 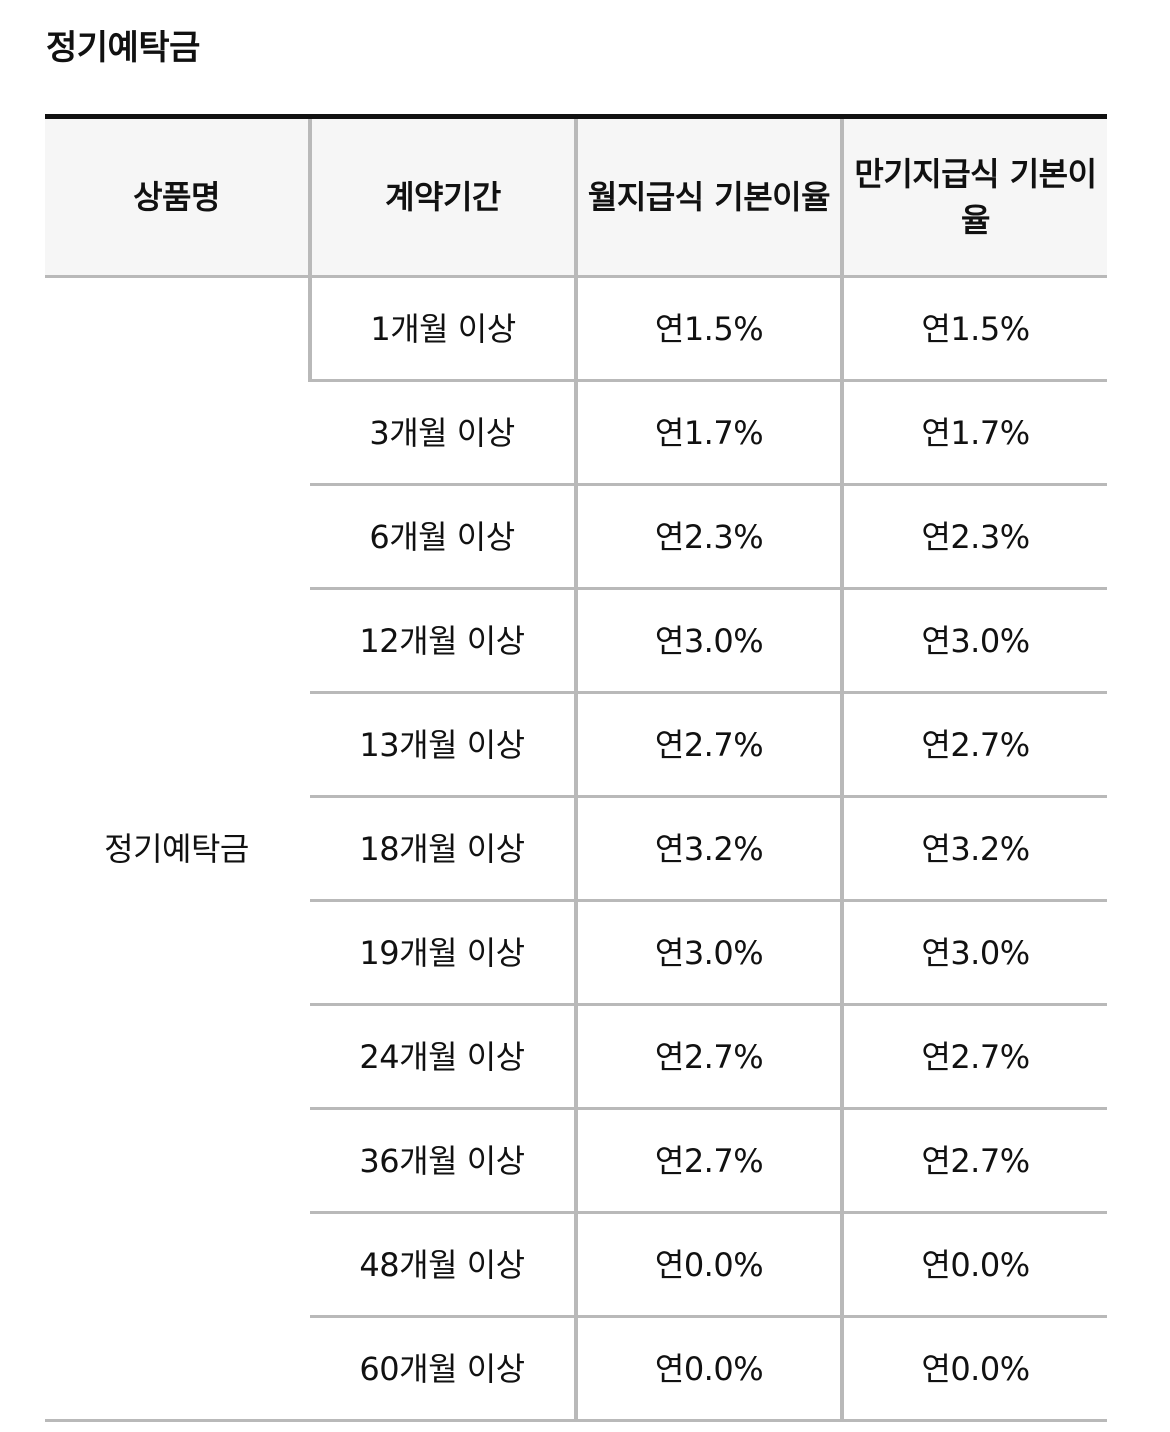 I want to click on header-product: 상품명, so click(x=177, y=197).